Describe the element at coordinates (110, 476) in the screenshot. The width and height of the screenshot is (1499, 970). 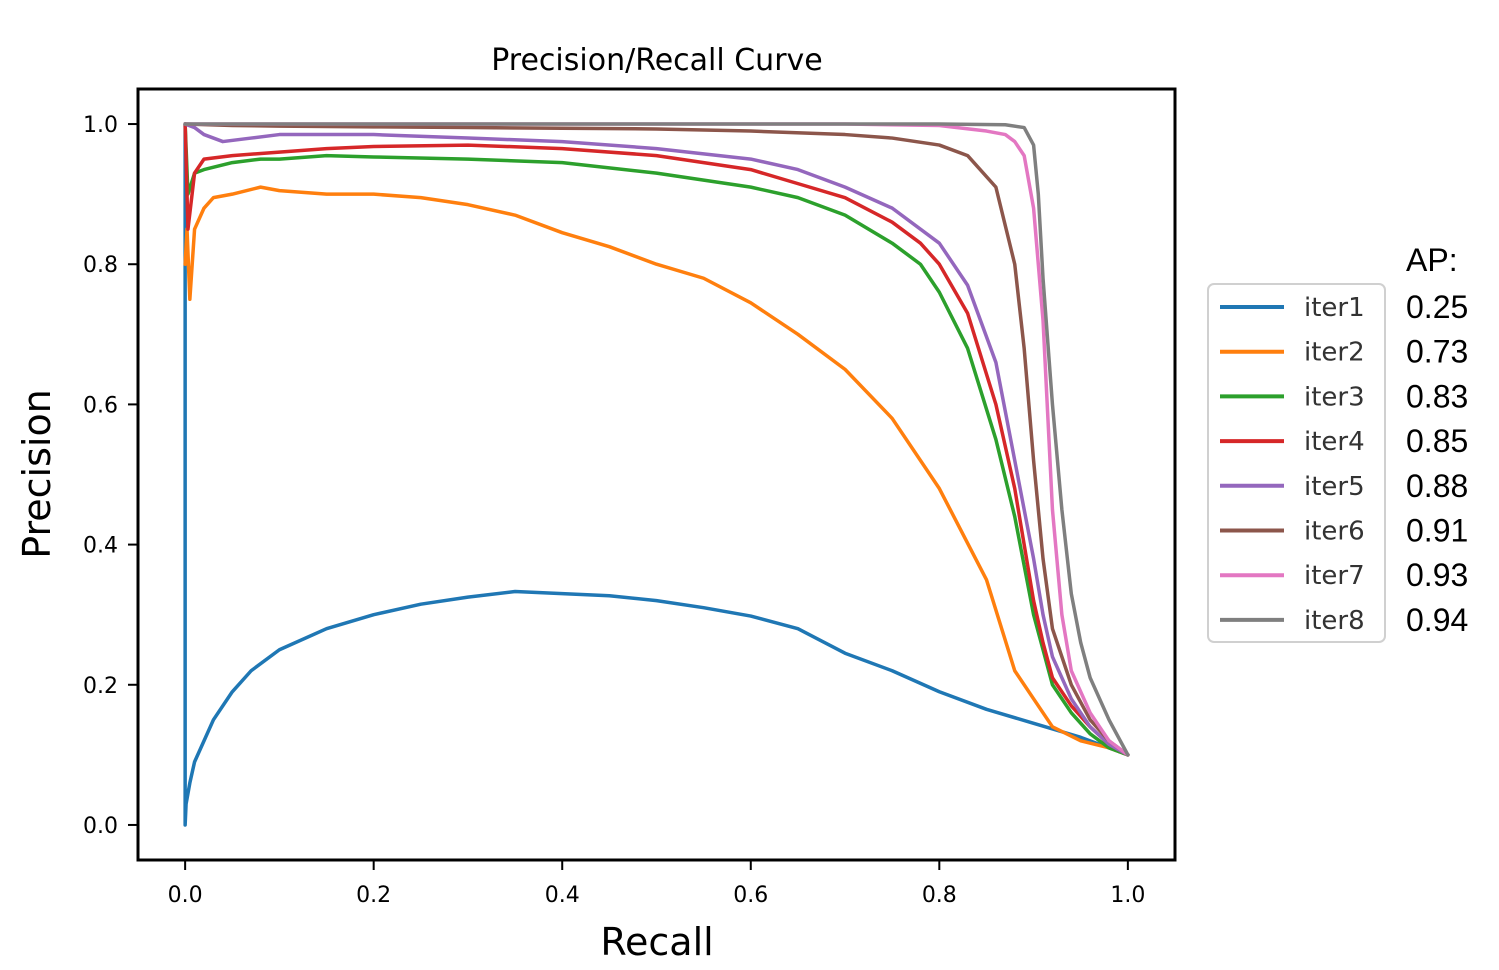
I see `y-axis: 0.0 0.2 0.4 0.6 0.8 1.0` at that location.